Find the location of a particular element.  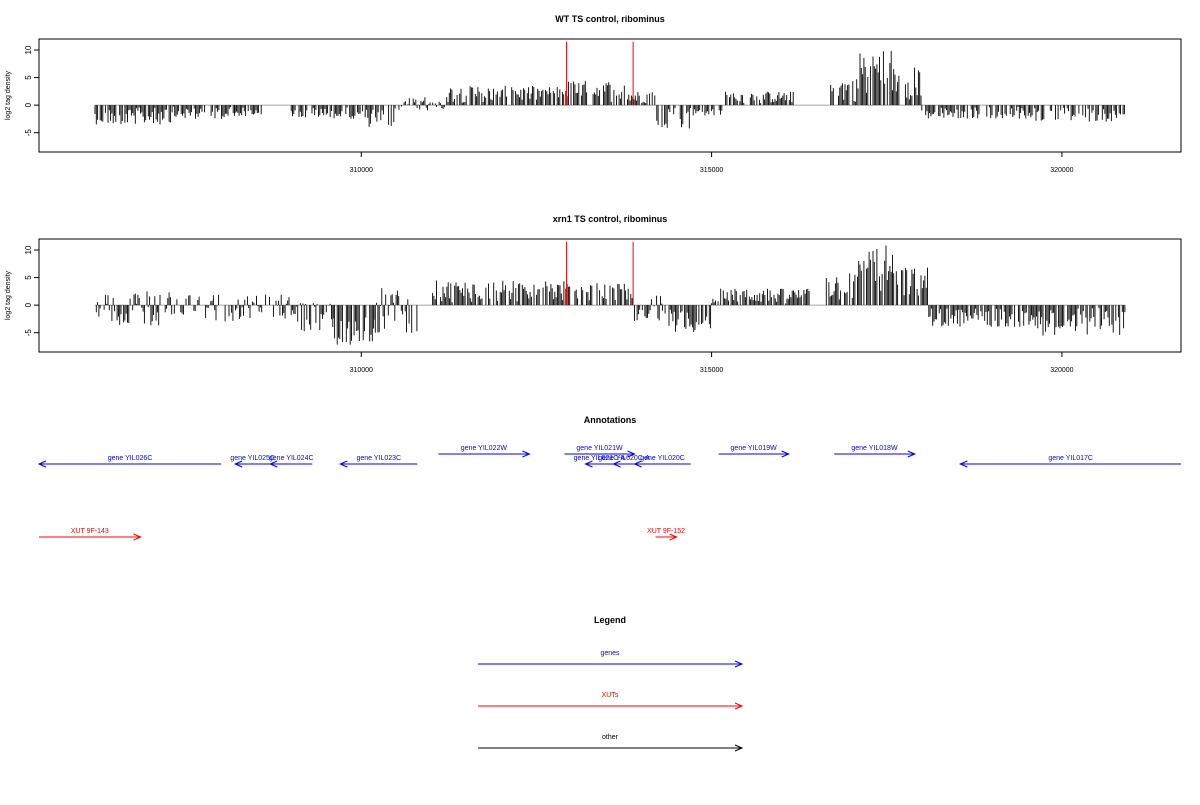

chart-title: WT TS control, ribominus is located at coordinates (610, 19).